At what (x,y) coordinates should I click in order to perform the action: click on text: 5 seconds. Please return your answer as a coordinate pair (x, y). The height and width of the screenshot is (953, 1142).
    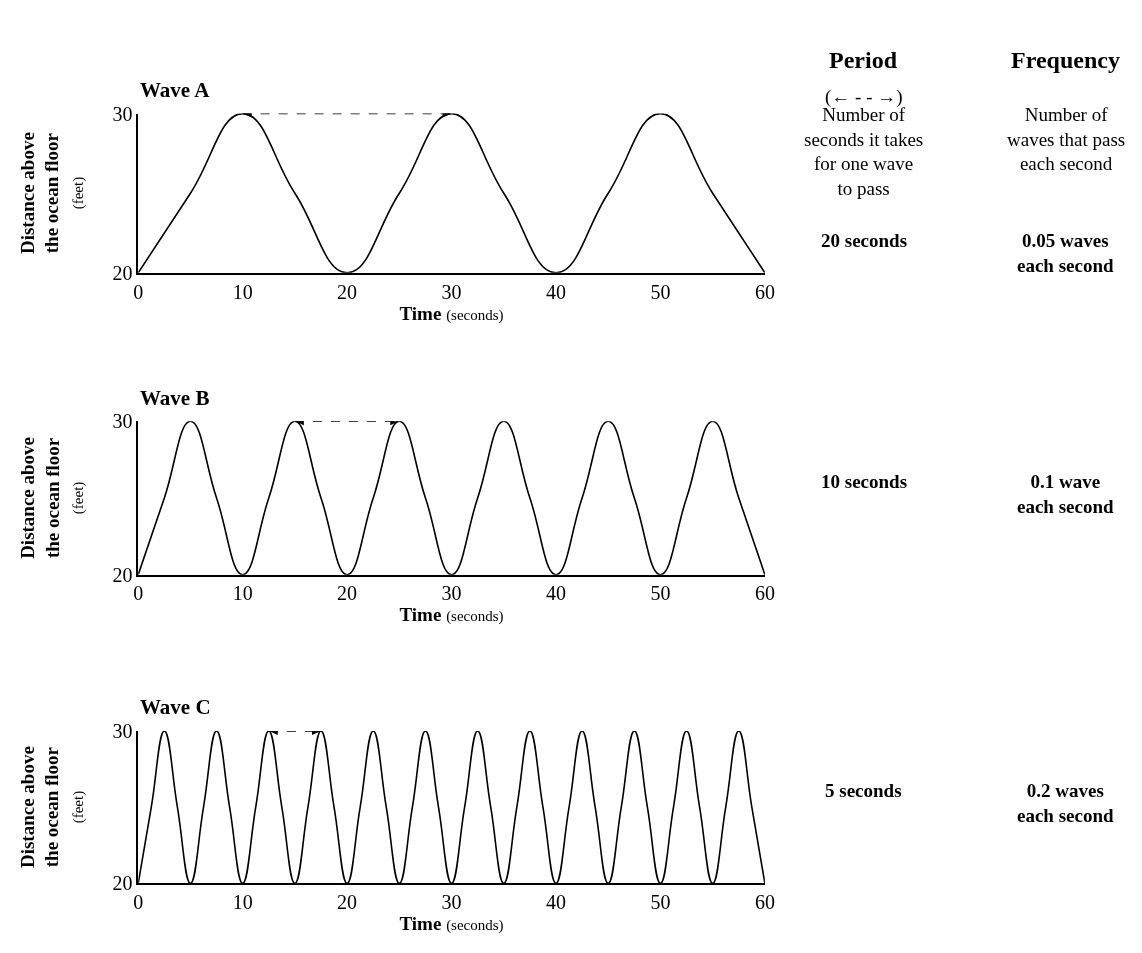
    Looking at the image, I should click on (863, 790).